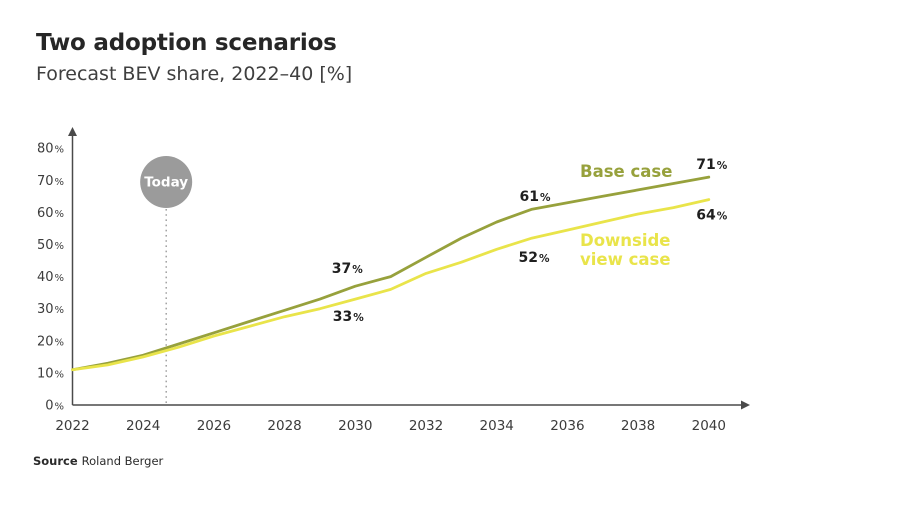 This screenshot has width=900, height=507. What do you see at coordinates (186, 43) in the screenshot?
I see `page-title: Two adoption scenarios` at bounding box center [186, 43].